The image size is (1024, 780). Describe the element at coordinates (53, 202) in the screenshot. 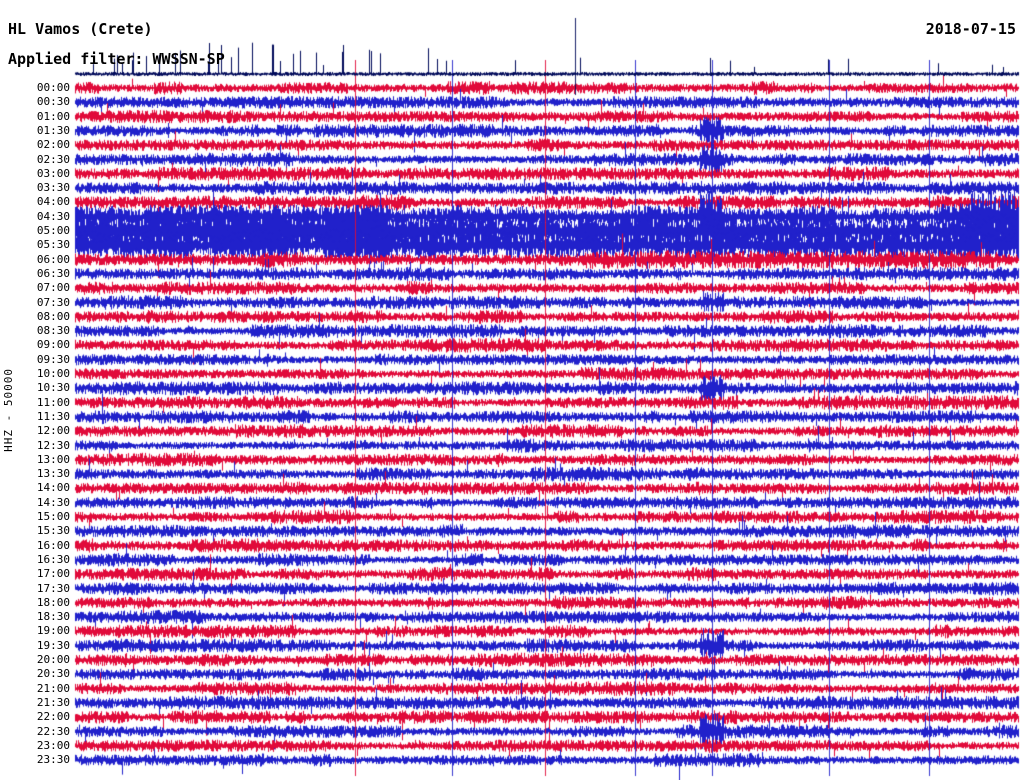

I see `time-label: 04:00` at that location.